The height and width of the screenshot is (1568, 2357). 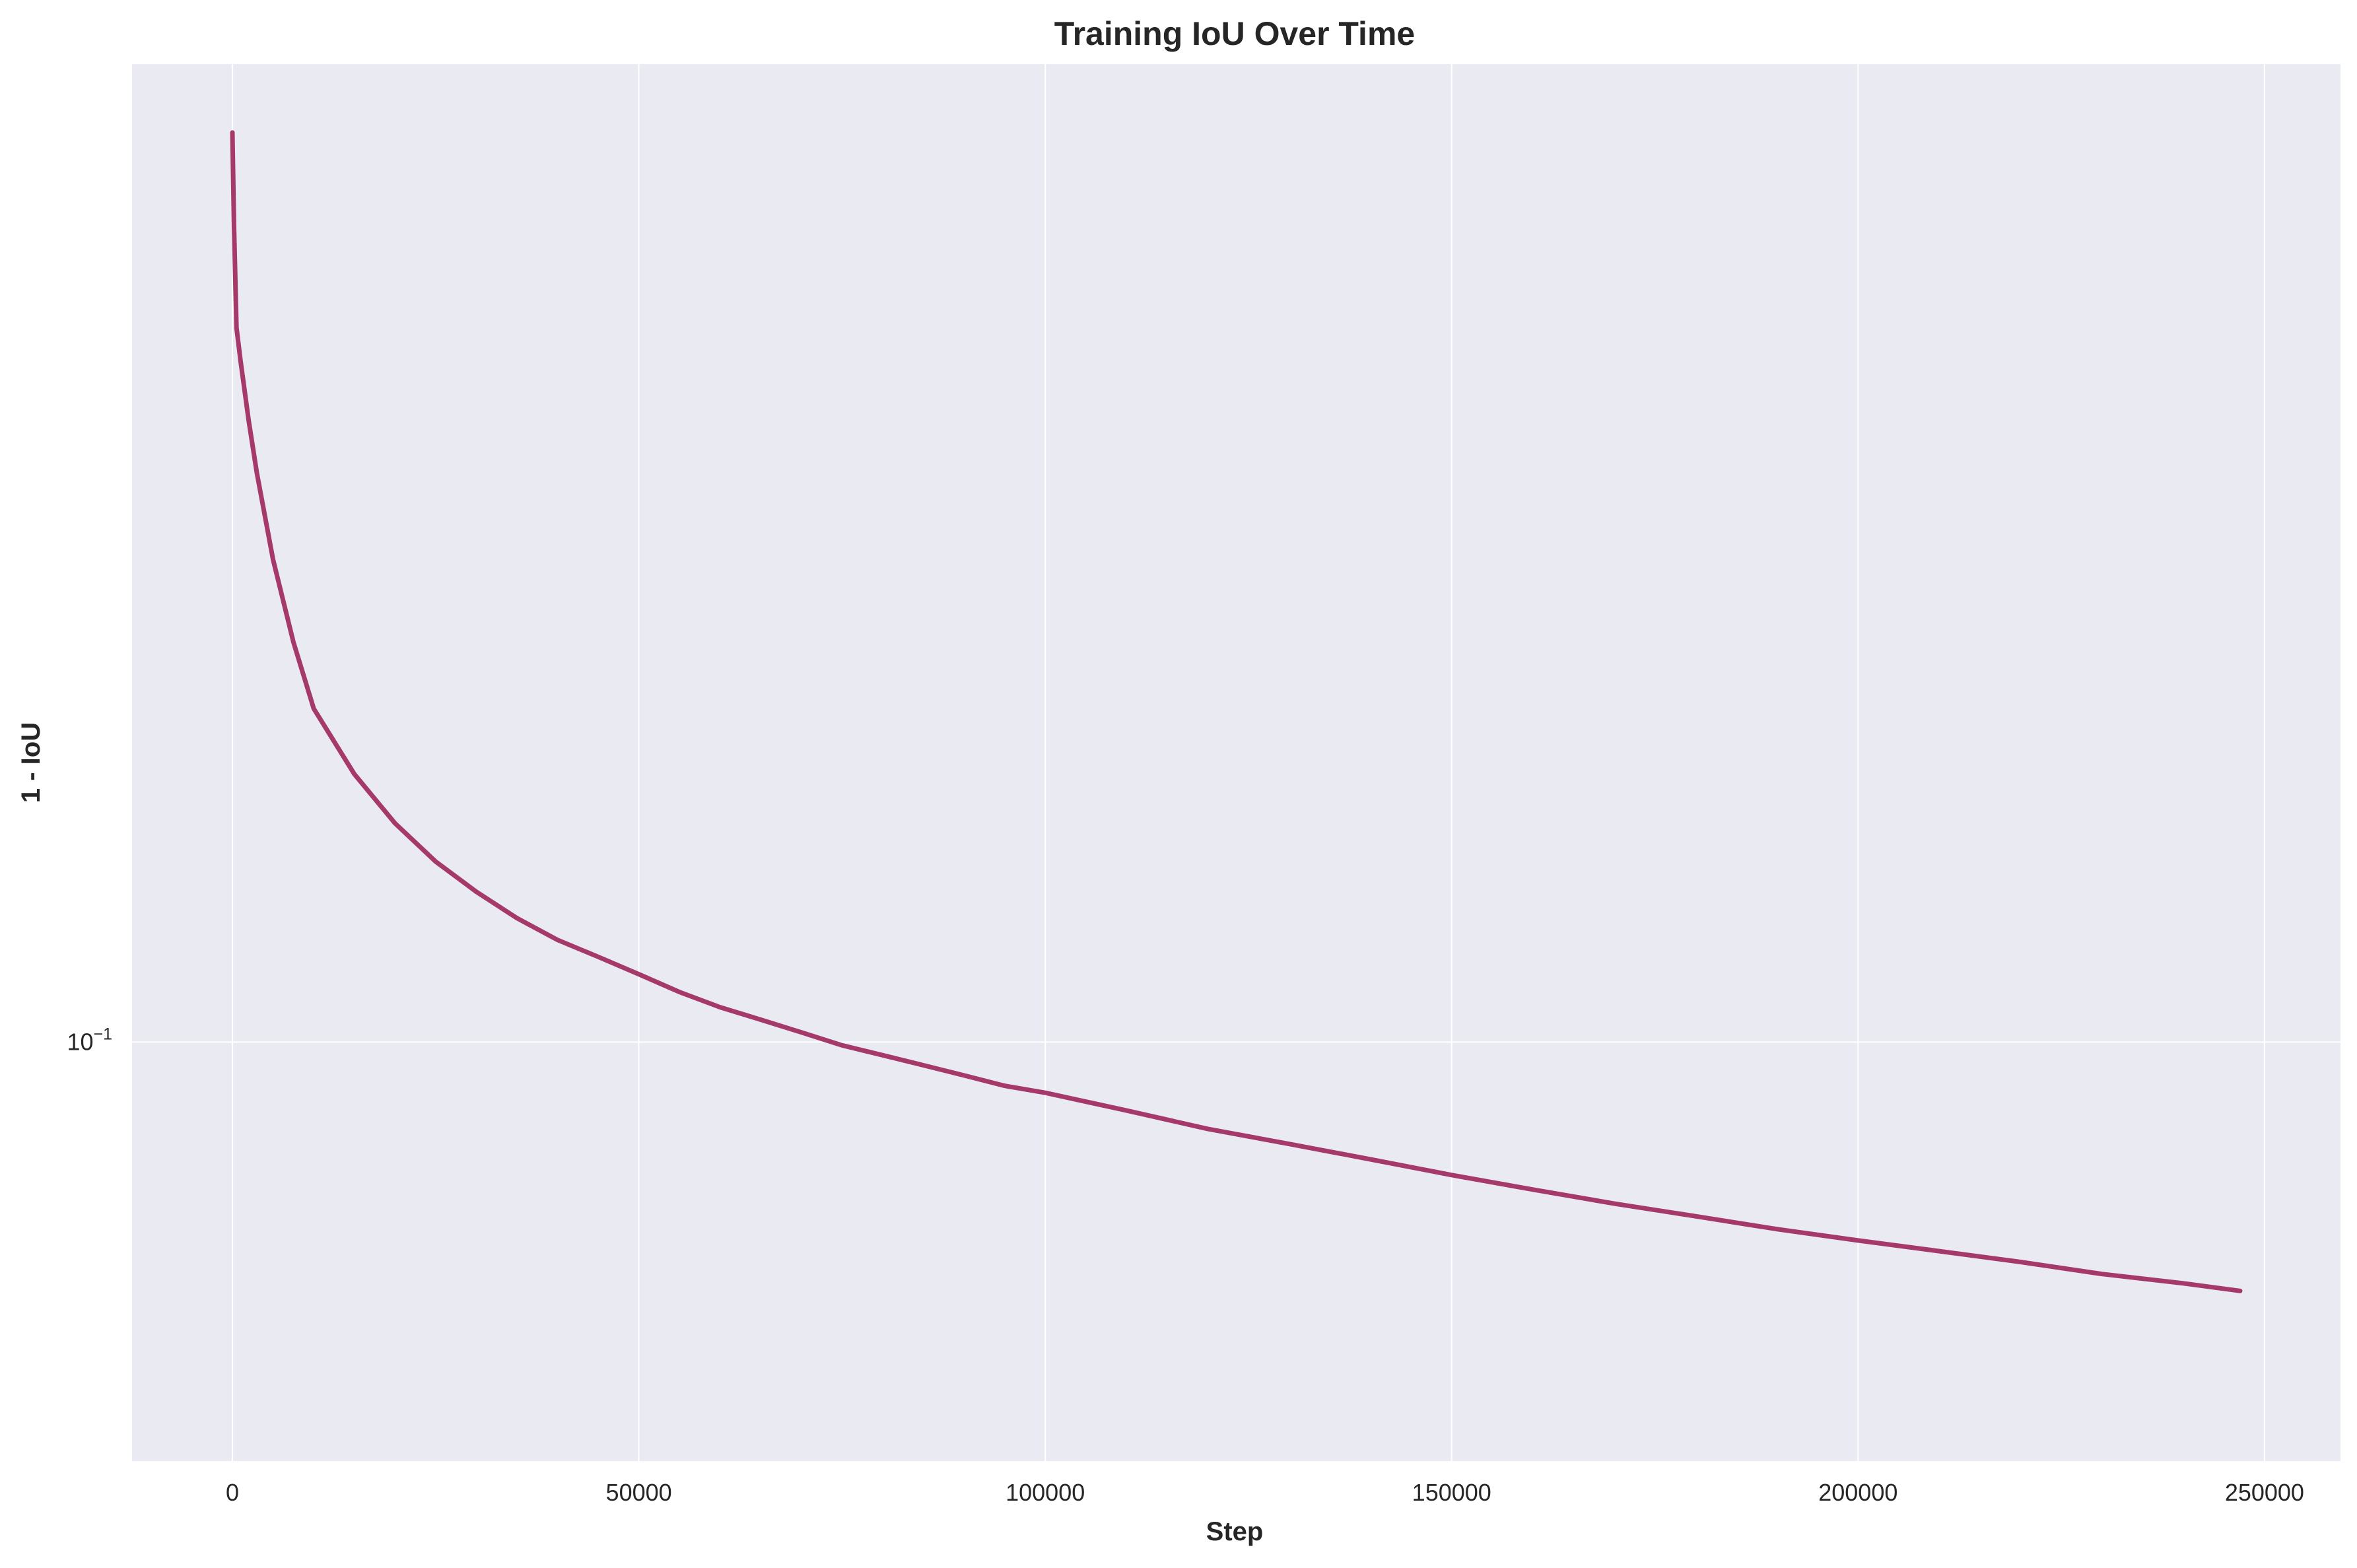 What do you see at coordinates (1234, 33) in the screenshot?
I see `chart-title: Training IoU Over Time` at bounding box center [1234, 33].